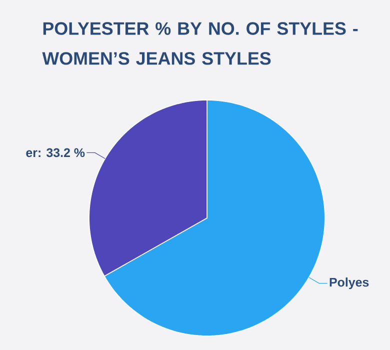 Image resolution: width=390 pixels, height=350 pixels. I want to click on chart-title: POLYESTER % BY NO. OF STYLES - WOMEN’S JEANS STYLES, so click(200, 43).